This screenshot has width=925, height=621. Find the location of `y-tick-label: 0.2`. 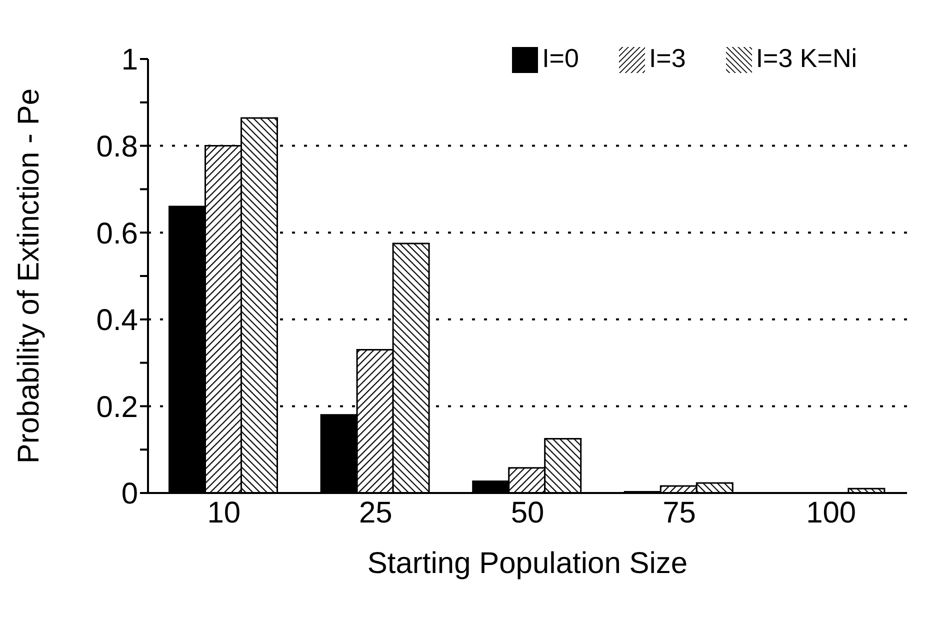

y-tick-label: 0.2 is located at coordinates (117, 407).